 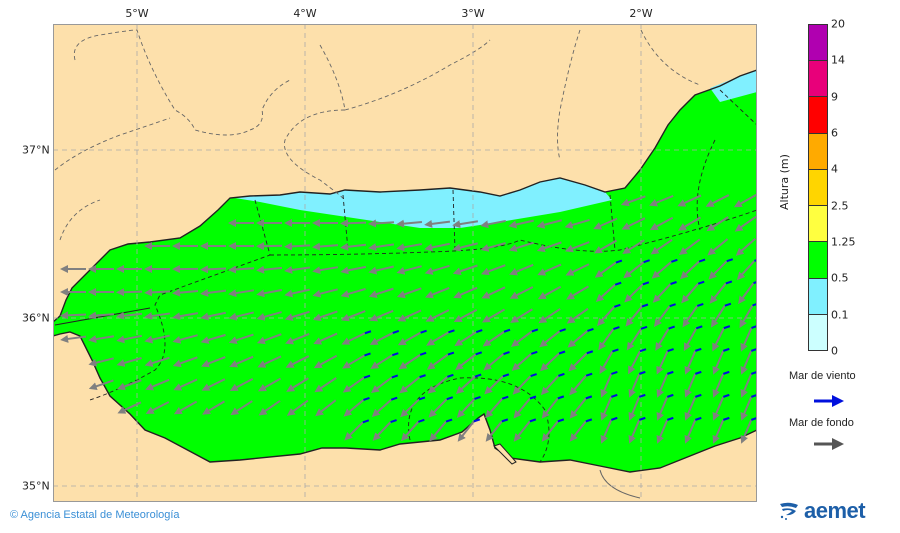 I want to click on colorbar-tick-label: 4, so click(x=834, y=169).